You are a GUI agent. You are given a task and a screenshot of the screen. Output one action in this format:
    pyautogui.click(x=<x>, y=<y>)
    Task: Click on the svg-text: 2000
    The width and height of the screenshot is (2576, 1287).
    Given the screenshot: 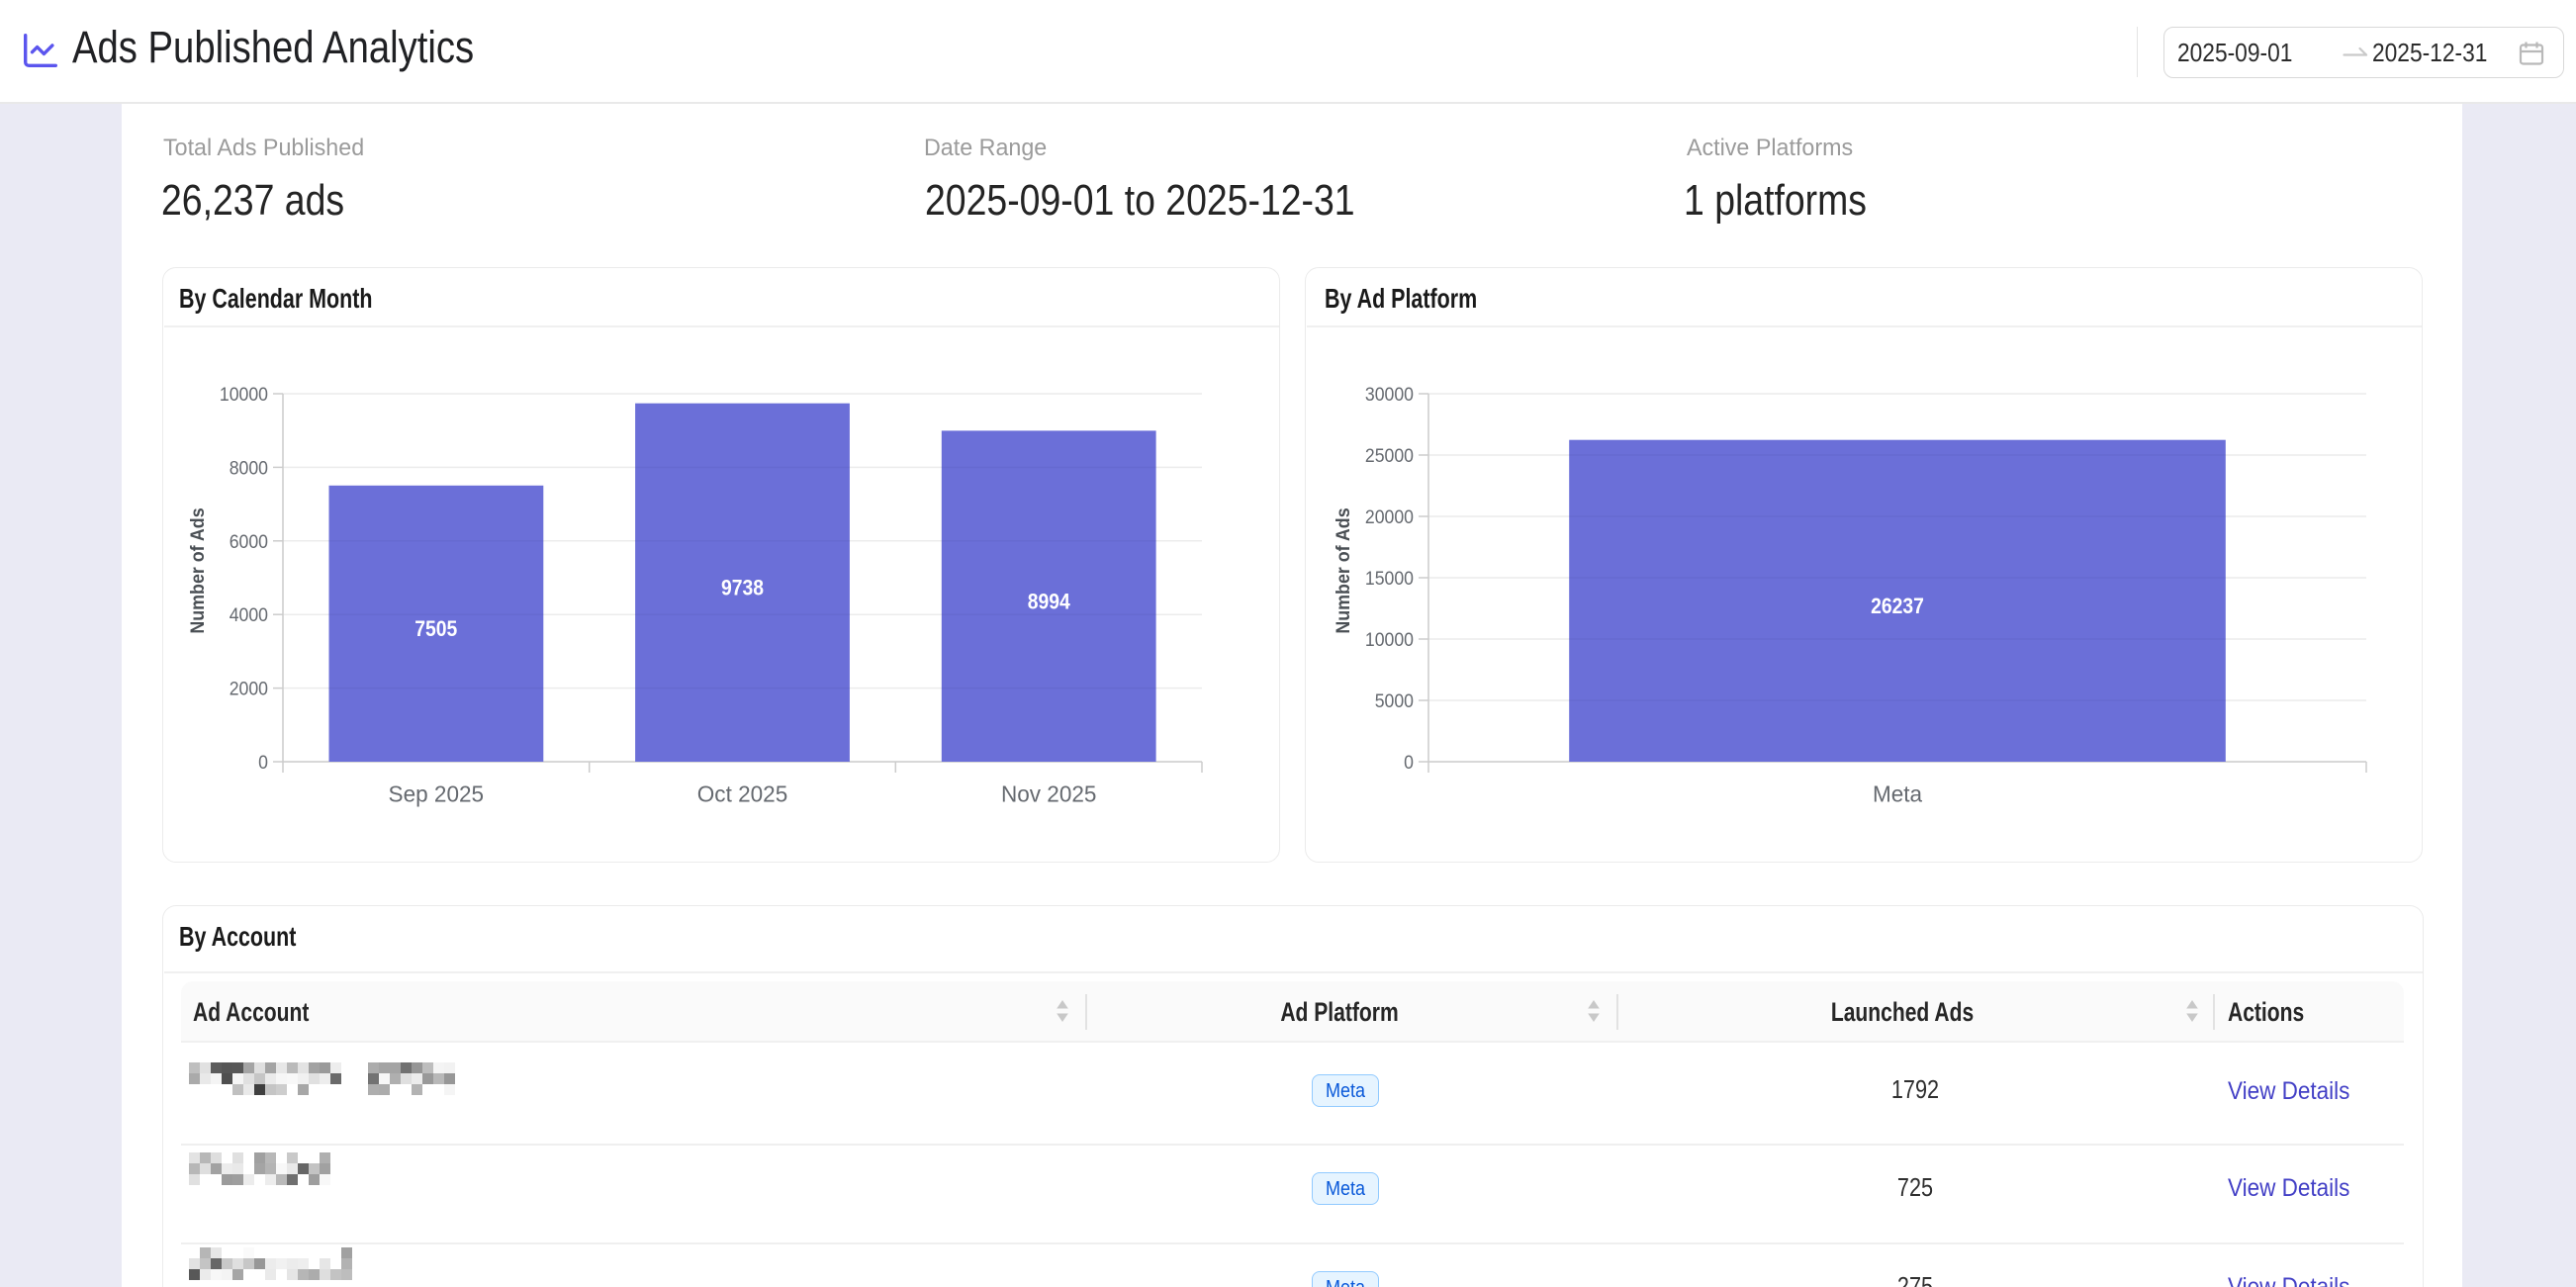 What is the action you would take?
    pyautogui.click(x=249, y=688)
    